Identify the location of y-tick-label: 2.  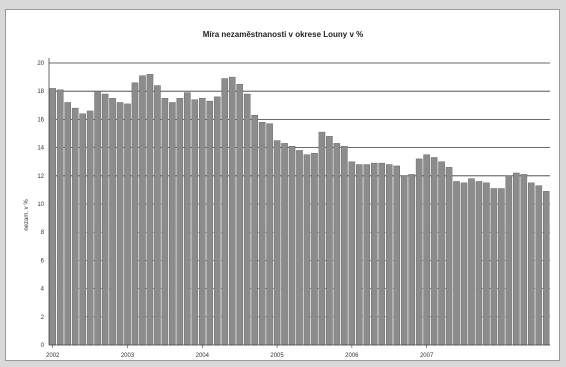
(43, 318).